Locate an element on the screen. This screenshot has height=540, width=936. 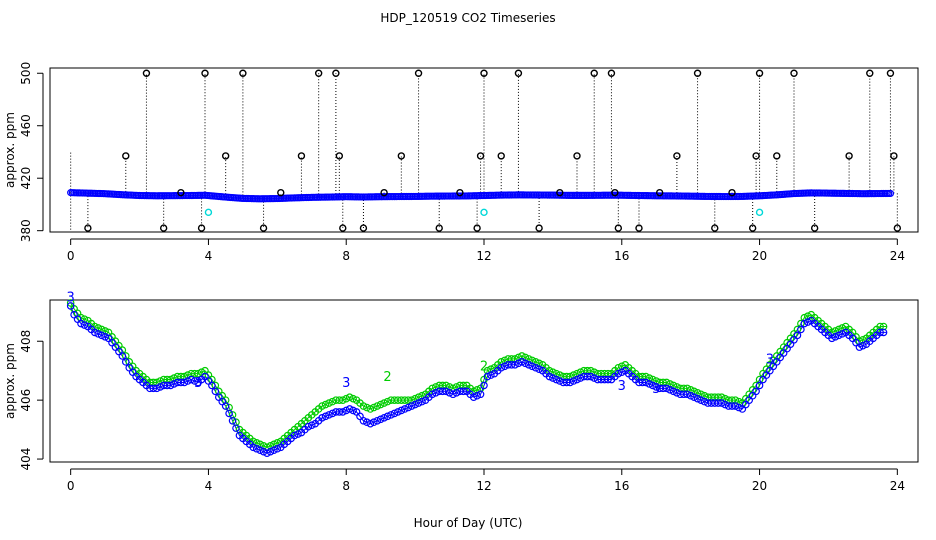
top-x-tick-label: 24 is located at coordinates (897, 256).